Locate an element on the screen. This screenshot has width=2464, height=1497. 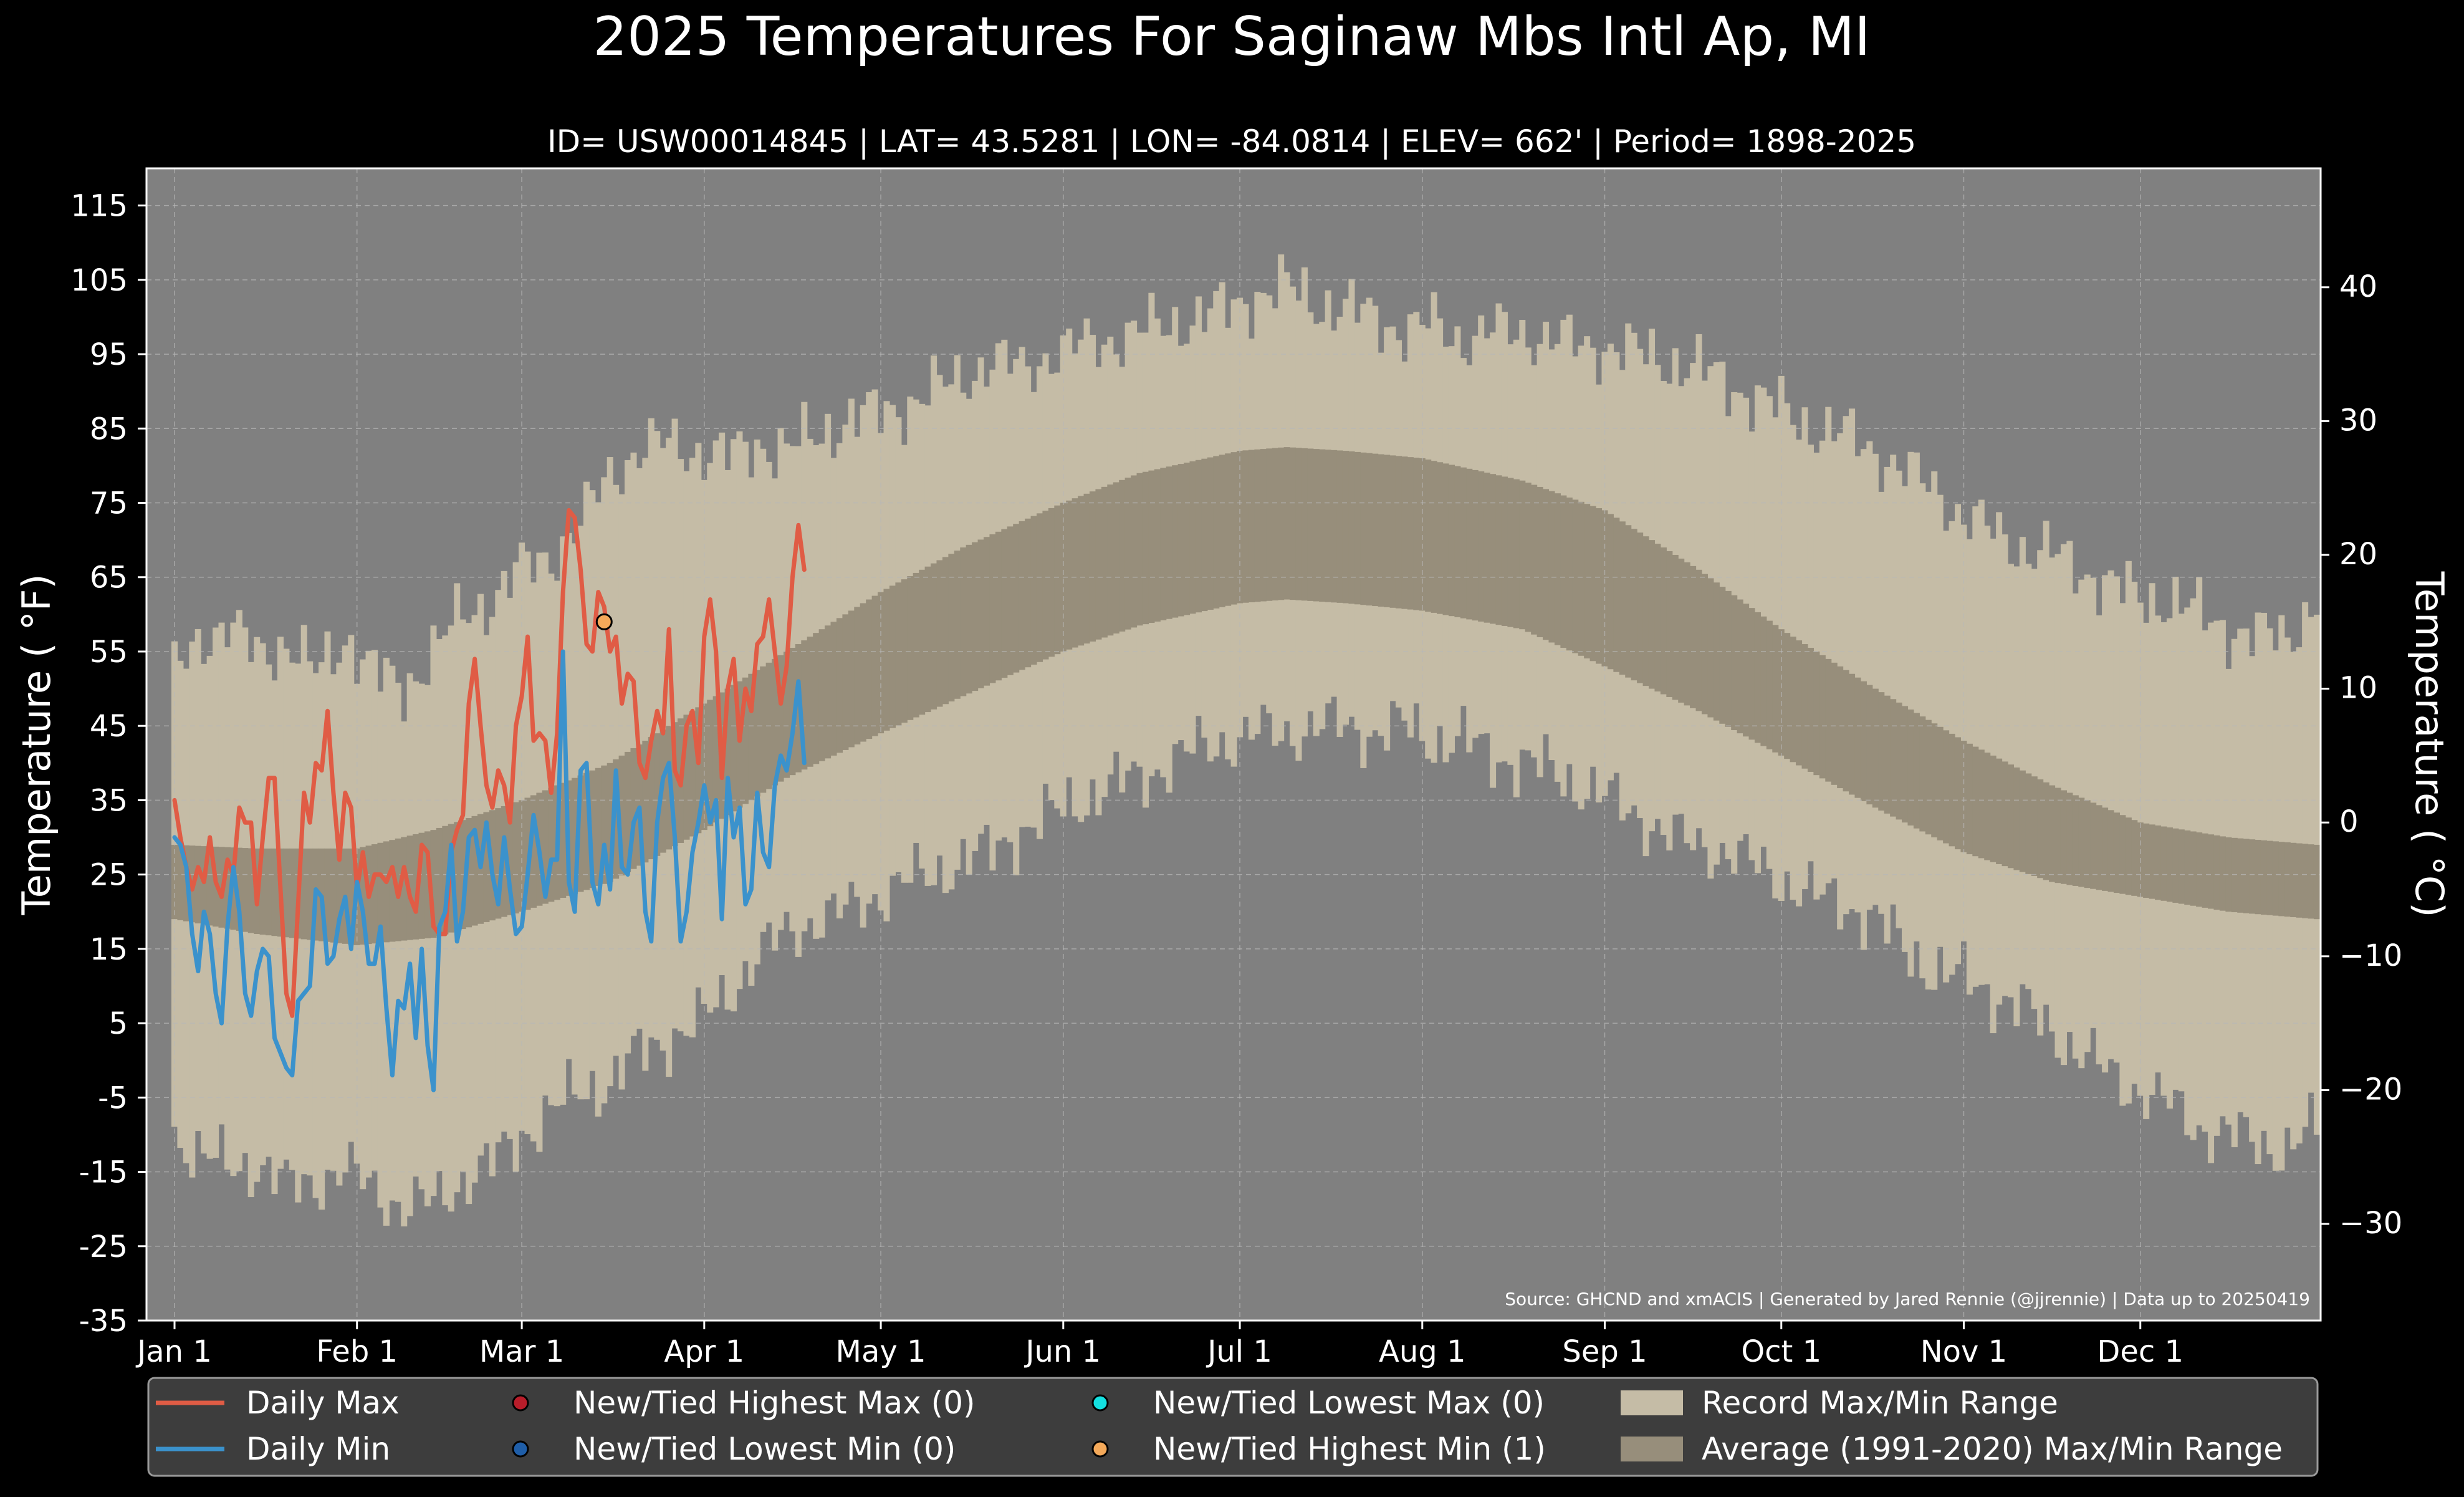
series-line-daily-max is located at coordinates (489, 763).